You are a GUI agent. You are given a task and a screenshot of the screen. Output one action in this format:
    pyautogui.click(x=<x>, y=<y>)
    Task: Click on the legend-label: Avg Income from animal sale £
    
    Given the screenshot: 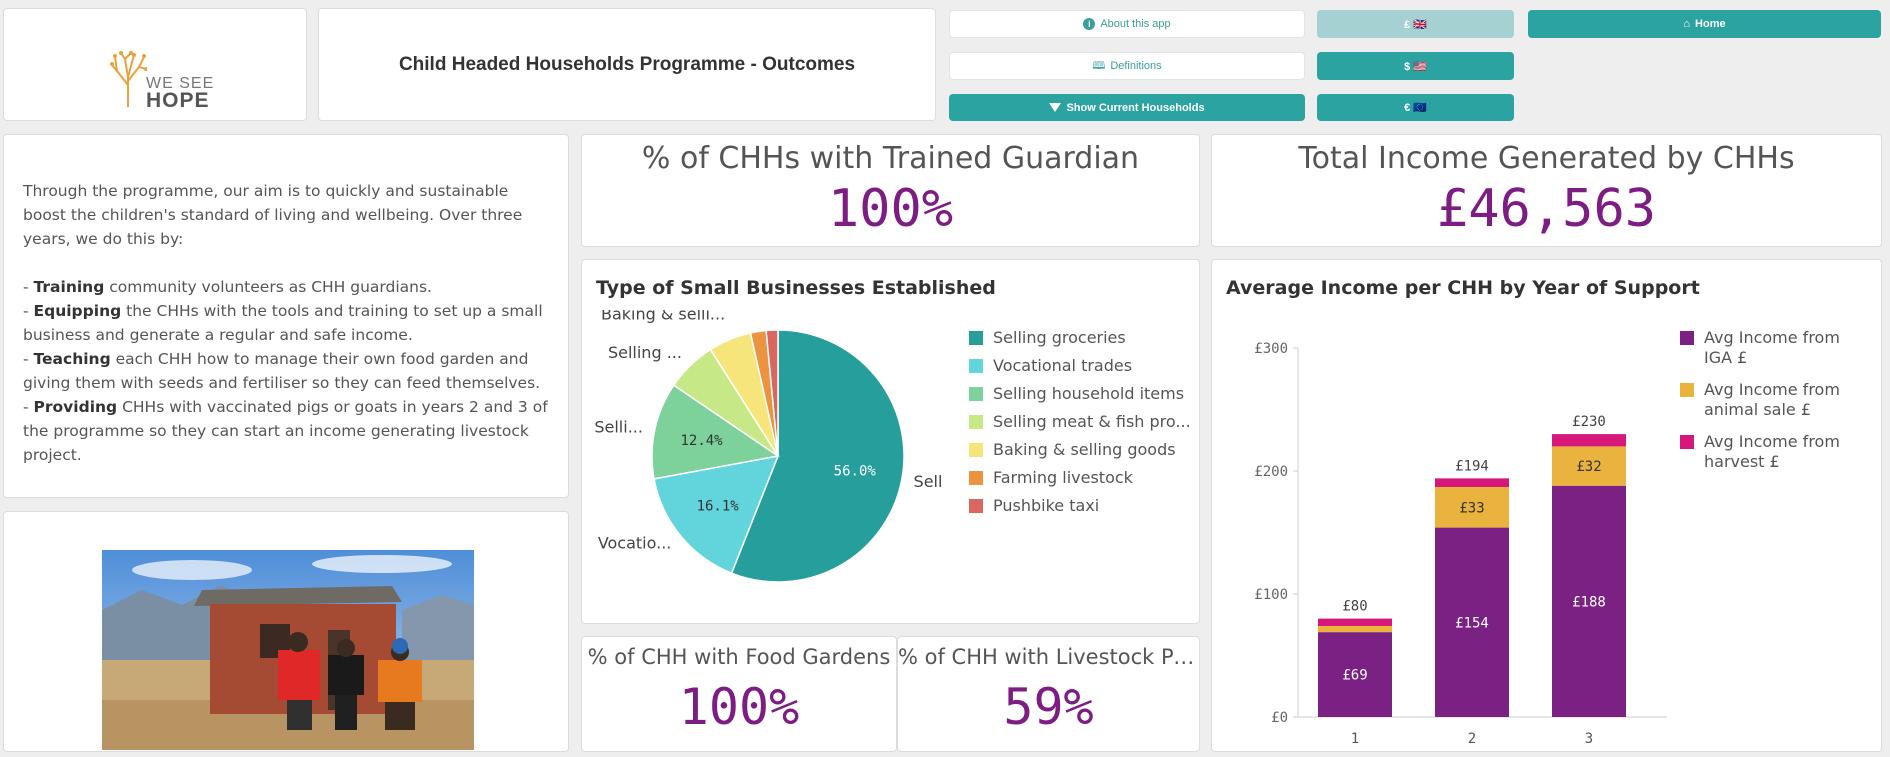 What is the action you would take?
    pyautogui.click(x=1772, y=399)
    